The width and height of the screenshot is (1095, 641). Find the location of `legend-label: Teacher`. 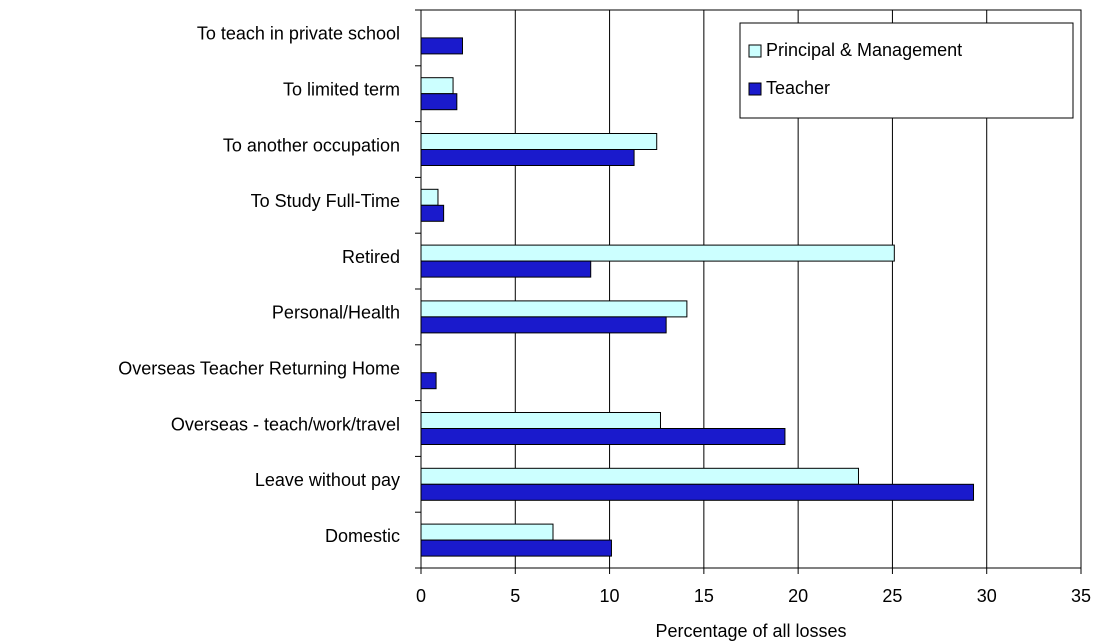

legend-label: Teacher is located at coordinates (798, 88).